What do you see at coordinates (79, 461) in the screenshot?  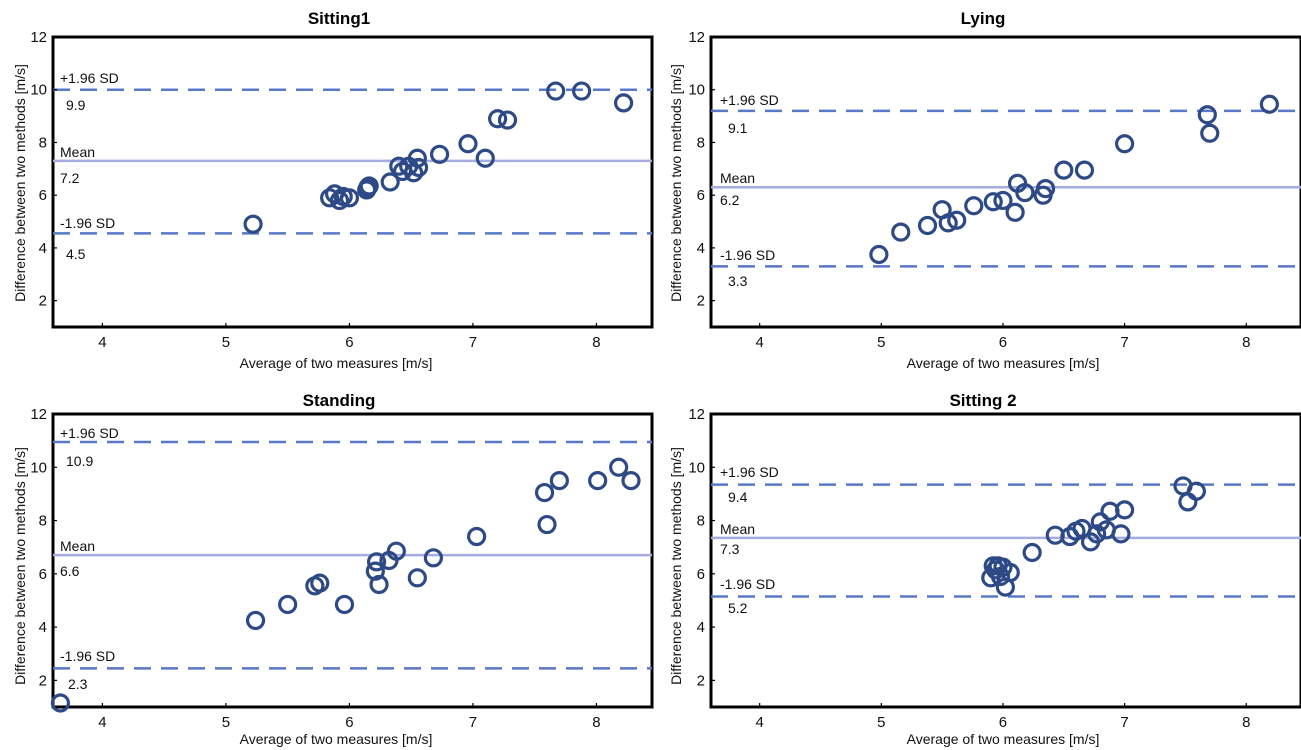 I see `upper-loa-value: 10.9` at bounding box center [79, 461].